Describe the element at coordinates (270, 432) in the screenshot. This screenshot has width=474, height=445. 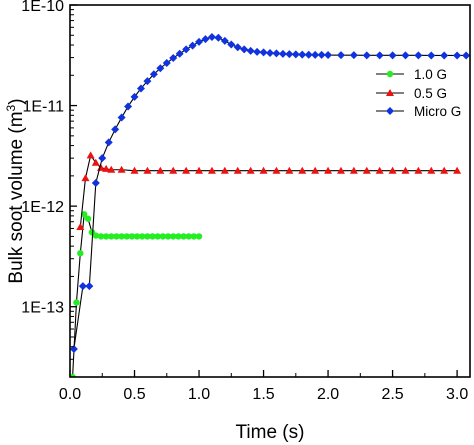
I see `x-axis-title: Time (s)` at that location.